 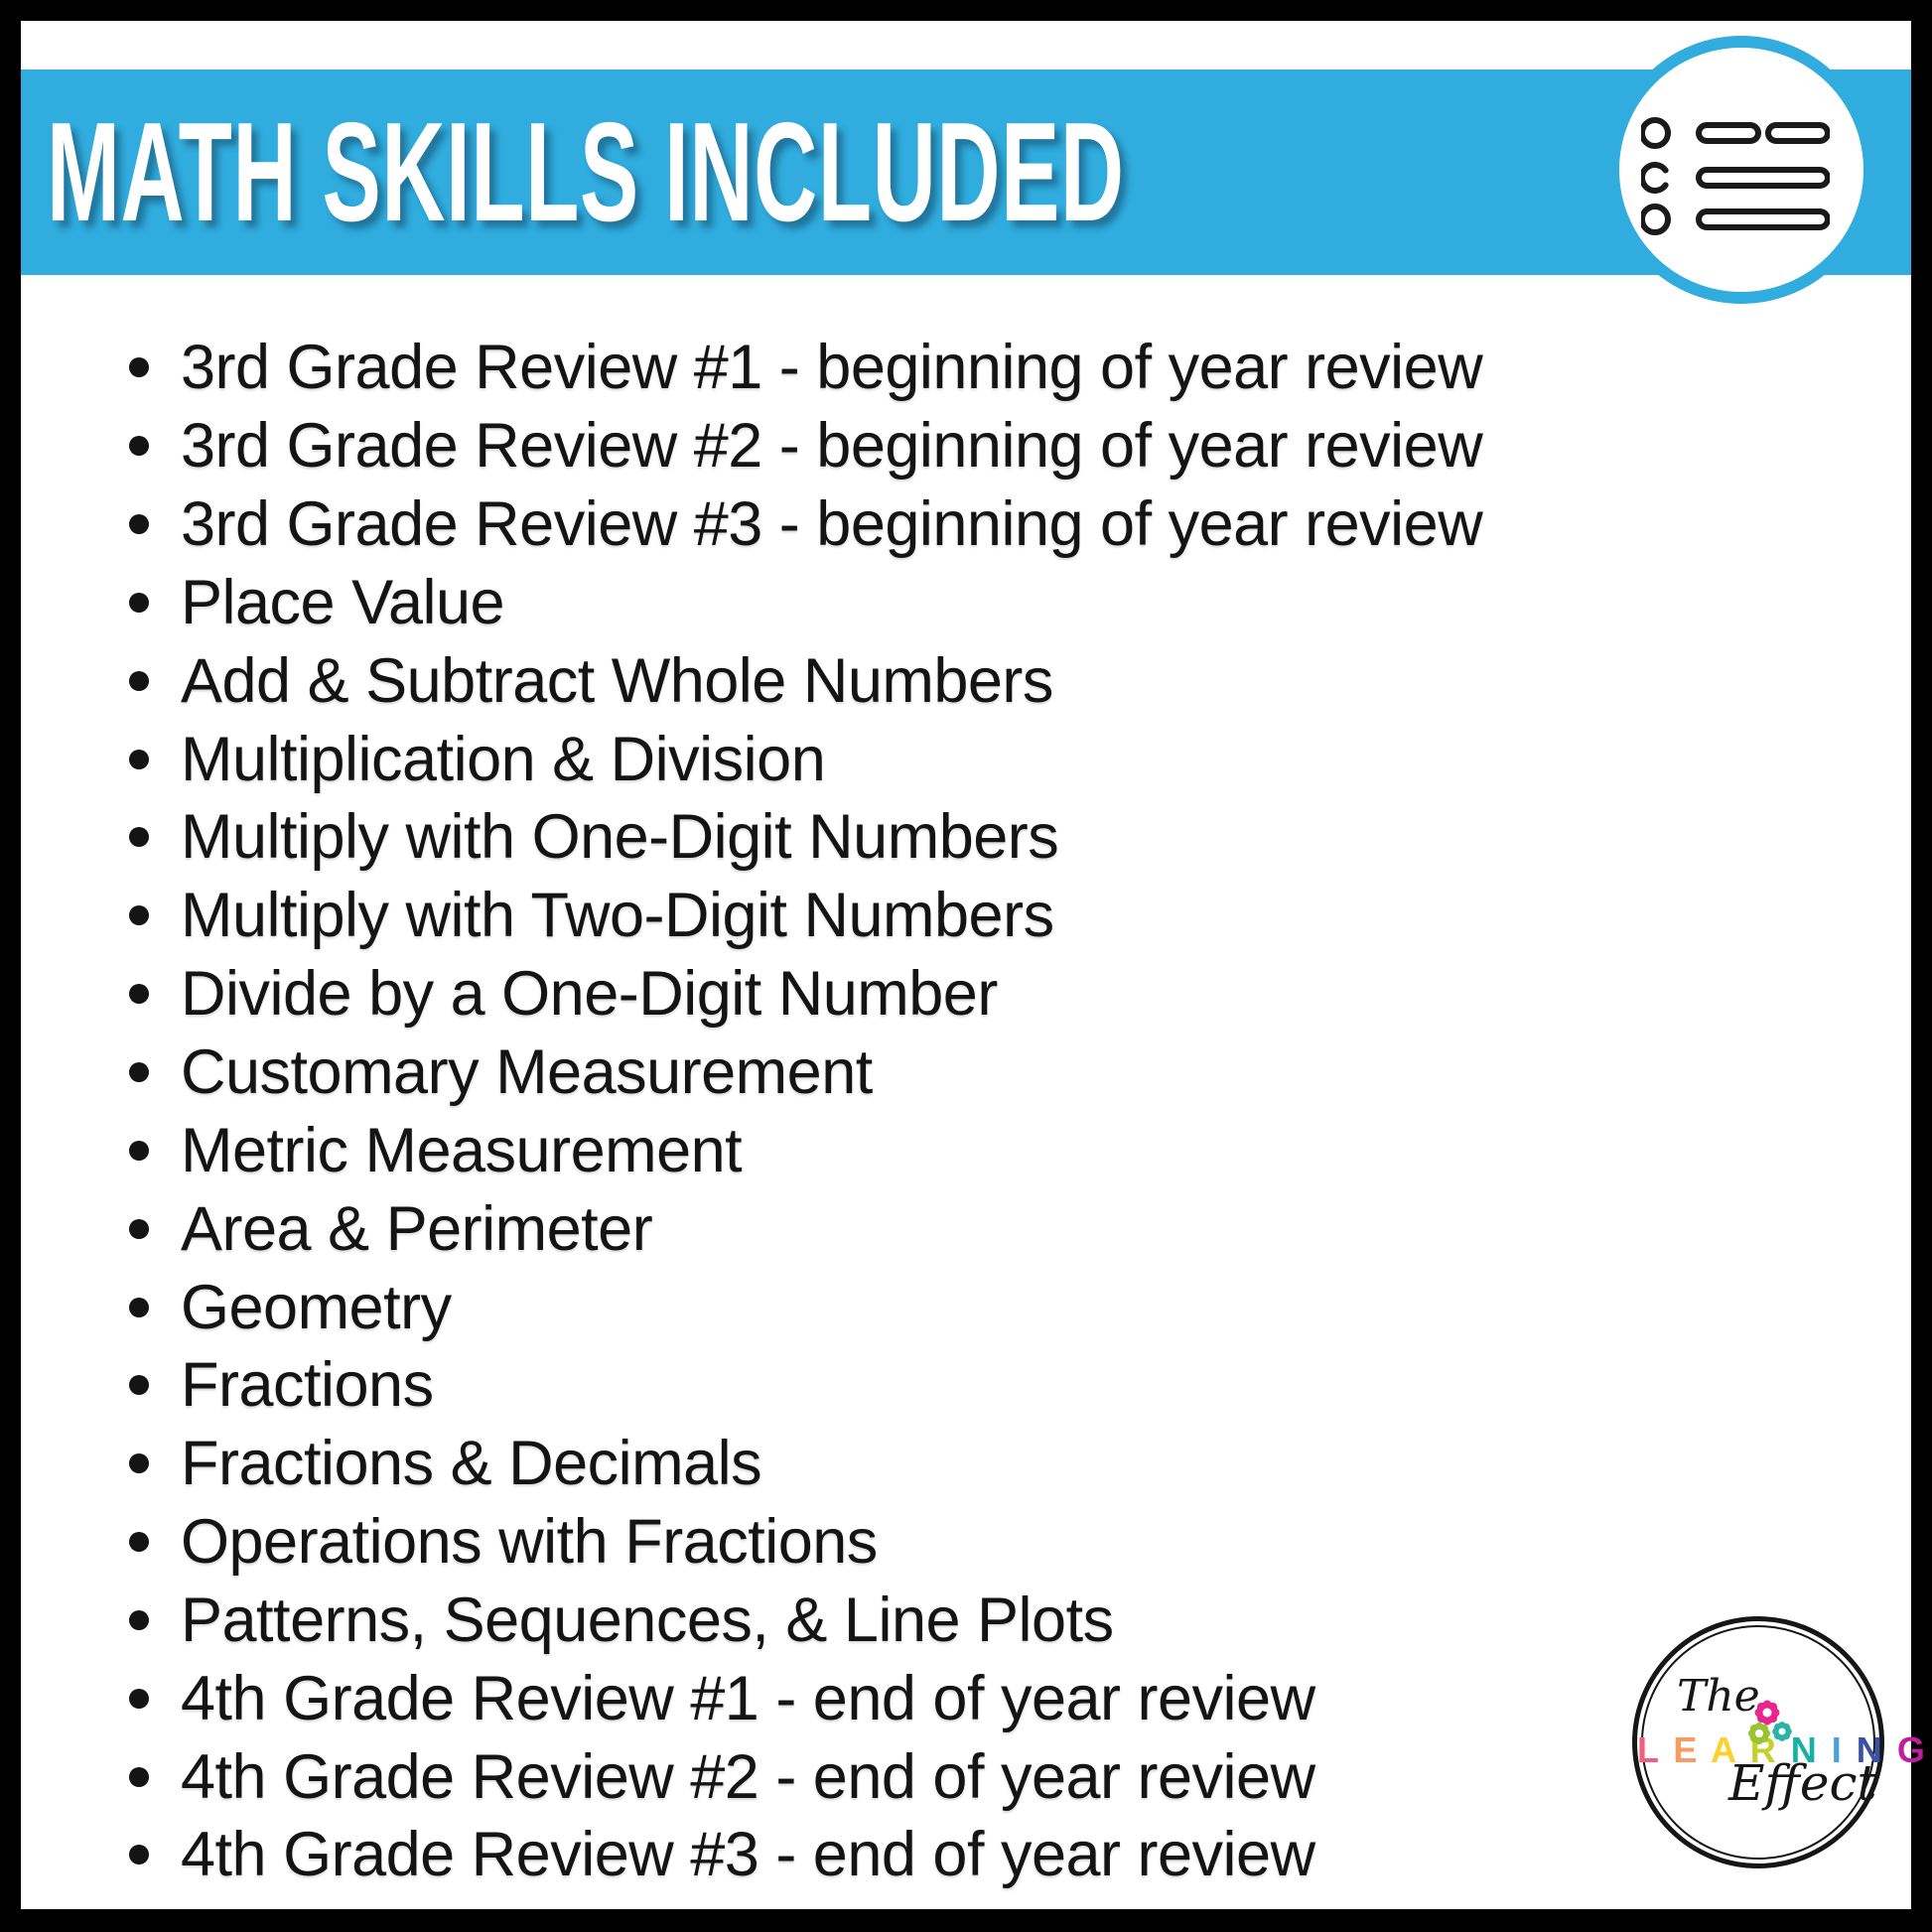 I want to click on page-title-wrap: MATH SKILLS INCLUDED, so click(x=909, y=172).